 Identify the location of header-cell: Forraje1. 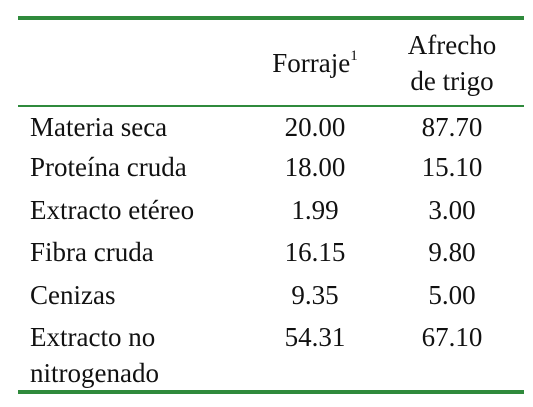
(315, 63).